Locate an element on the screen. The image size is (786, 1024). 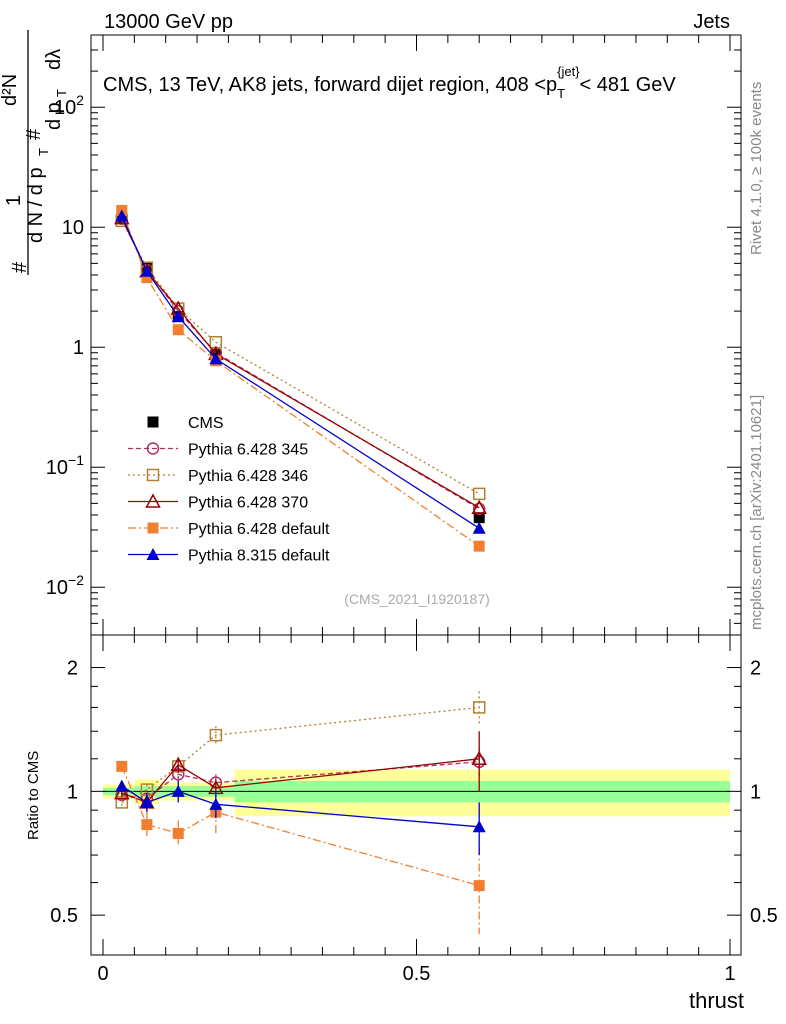
y-axis-label: # d N / d p T 1 # d p T d²N dλ is located at coordinates (34, 152).